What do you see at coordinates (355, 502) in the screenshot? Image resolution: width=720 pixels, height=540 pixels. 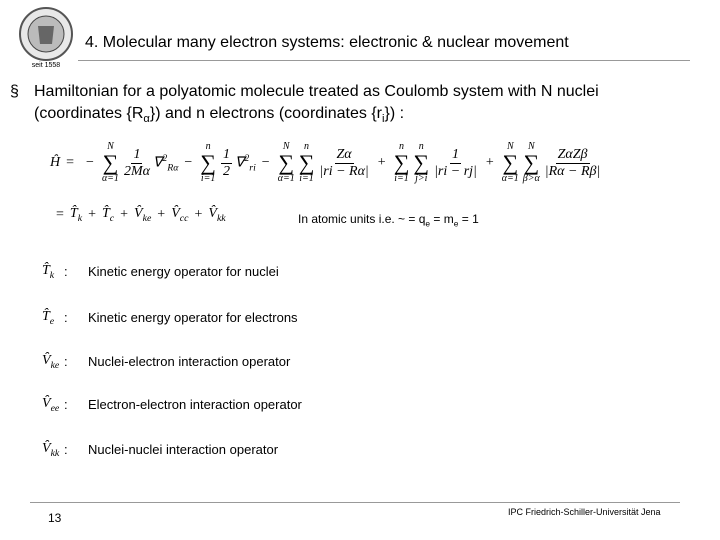 I see `footer-rule` at bounding box center [355, 502].